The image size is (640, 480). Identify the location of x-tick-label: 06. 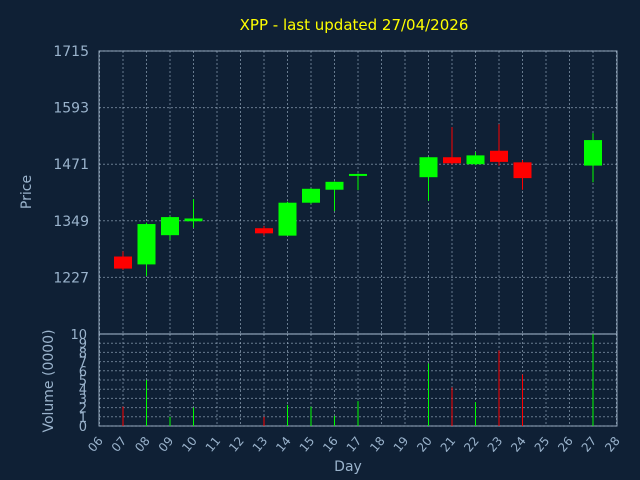
(95, 444).